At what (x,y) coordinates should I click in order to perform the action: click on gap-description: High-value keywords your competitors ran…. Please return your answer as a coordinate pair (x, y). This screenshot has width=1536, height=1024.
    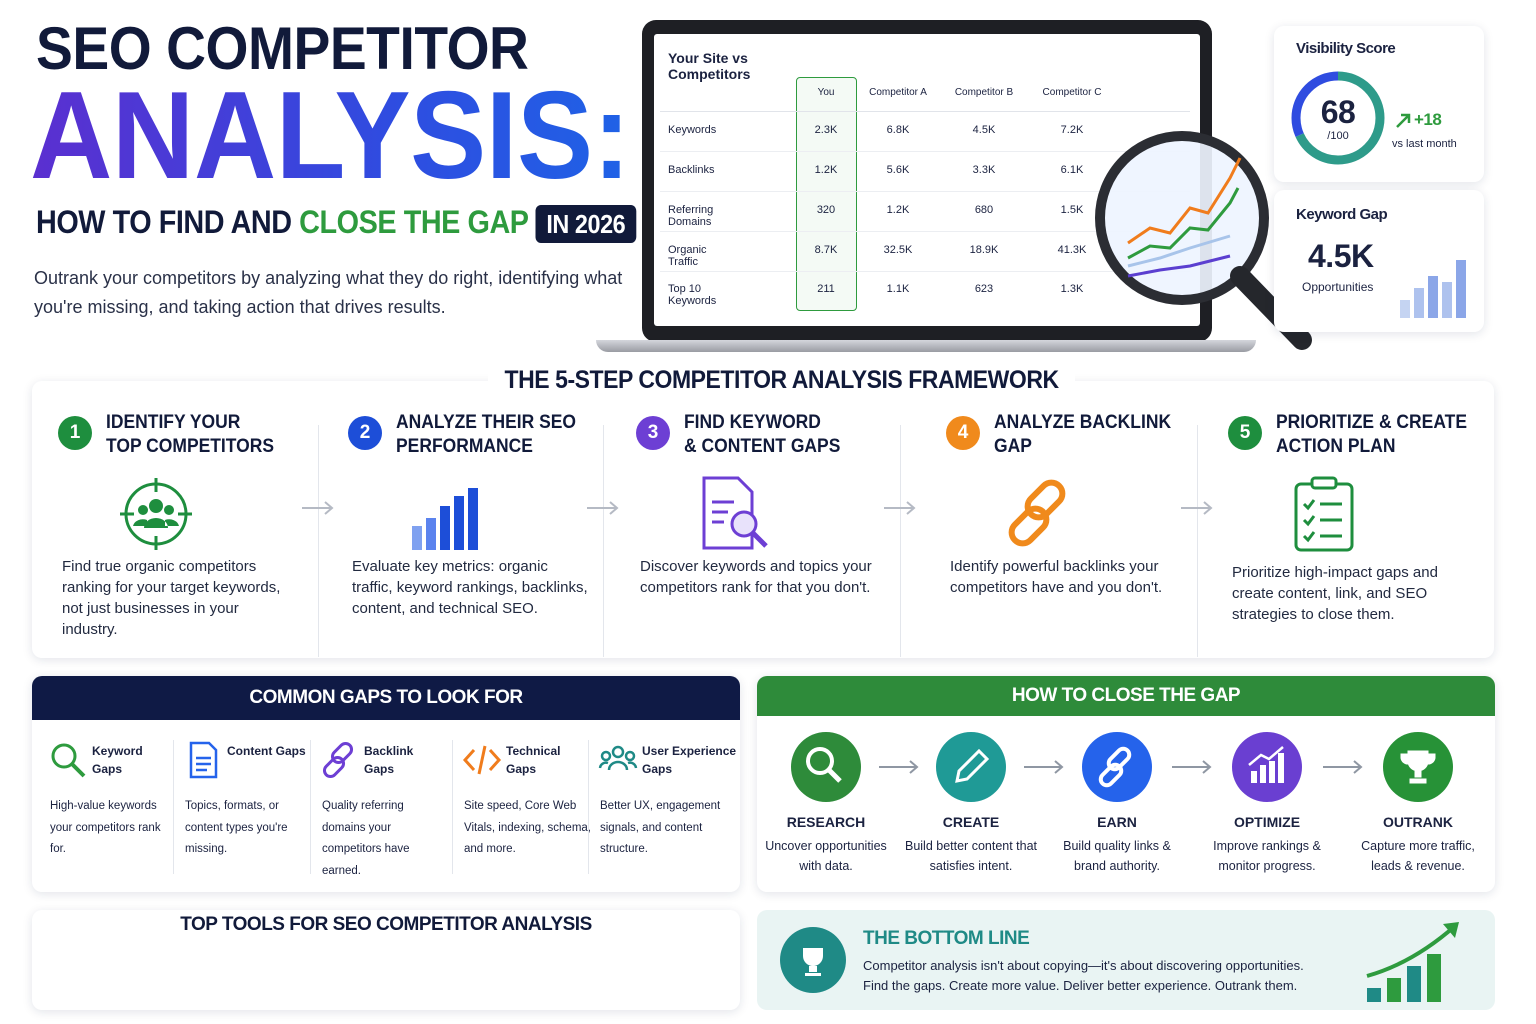
    Looking at the image, I should click on (105, 827).